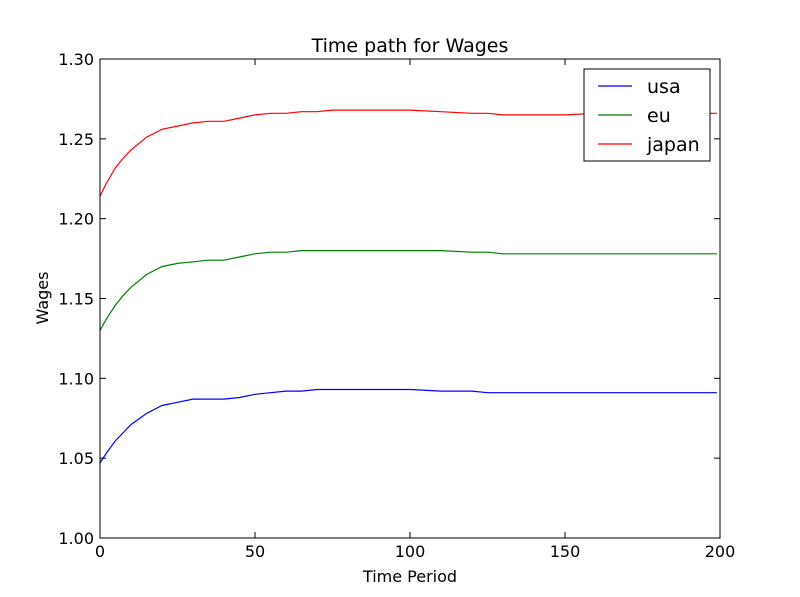 The height and width of the screenshot is (597, 800). What do you see at coordinates (76, 299) in the screenshot?
I see `y-tick-label: 1.15` at bounding box center [76, 299].